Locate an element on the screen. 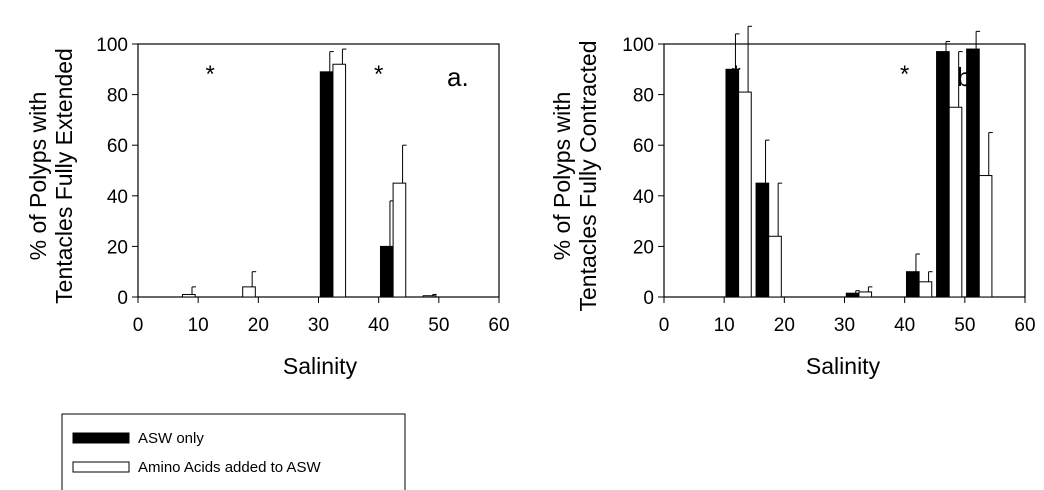  legend-swatch-amino is located at coordinates (101, 467).